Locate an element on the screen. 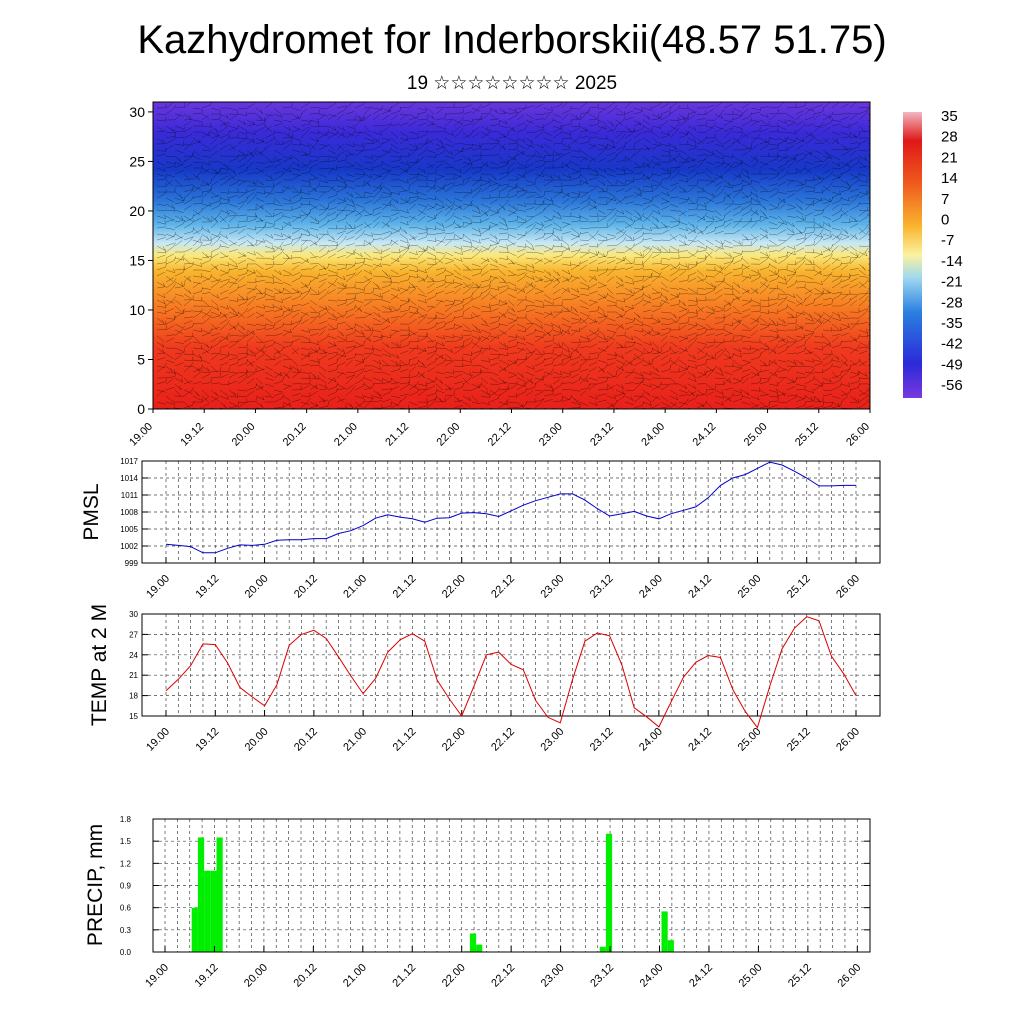 The width and height of the screenshot is (1024, 1024). y-tick-label: 1011 is located at coordinates (130, 495).